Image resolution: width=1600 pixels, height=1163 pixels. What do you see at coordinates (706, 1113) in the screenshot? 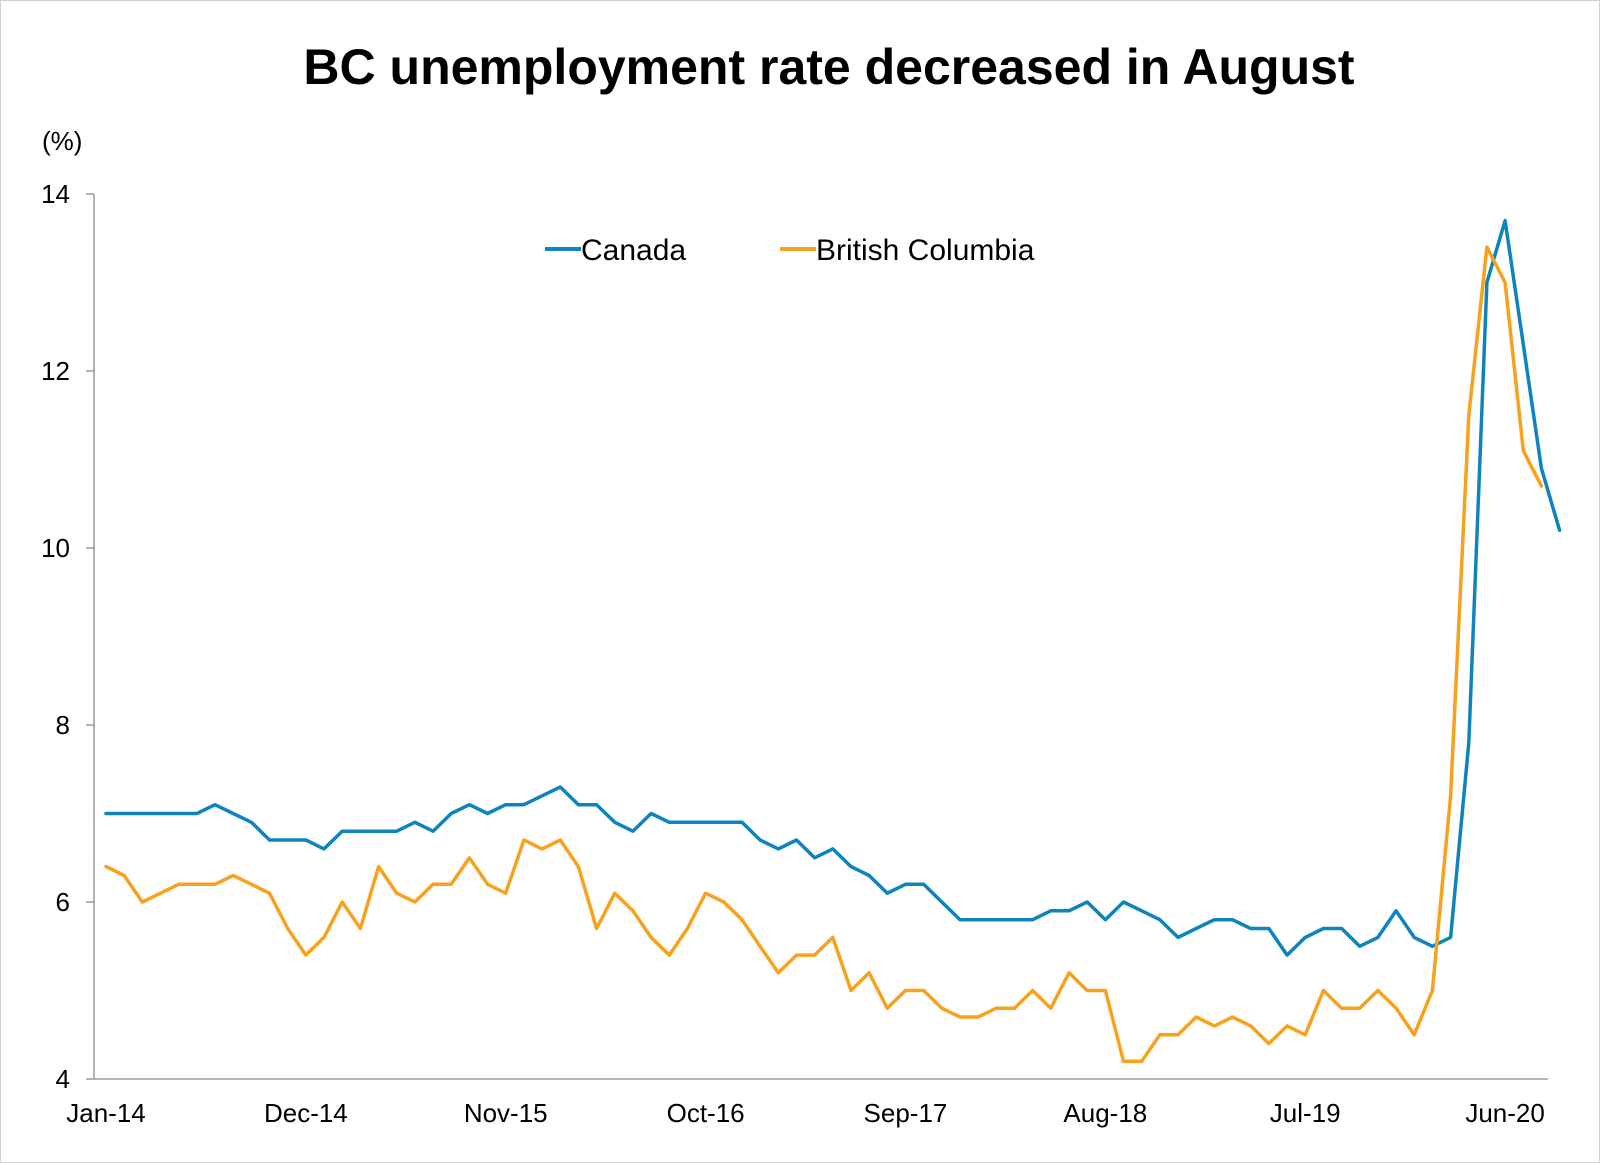
I see `x-tick-label: Oct-16` at bounding box center [706, 1113].